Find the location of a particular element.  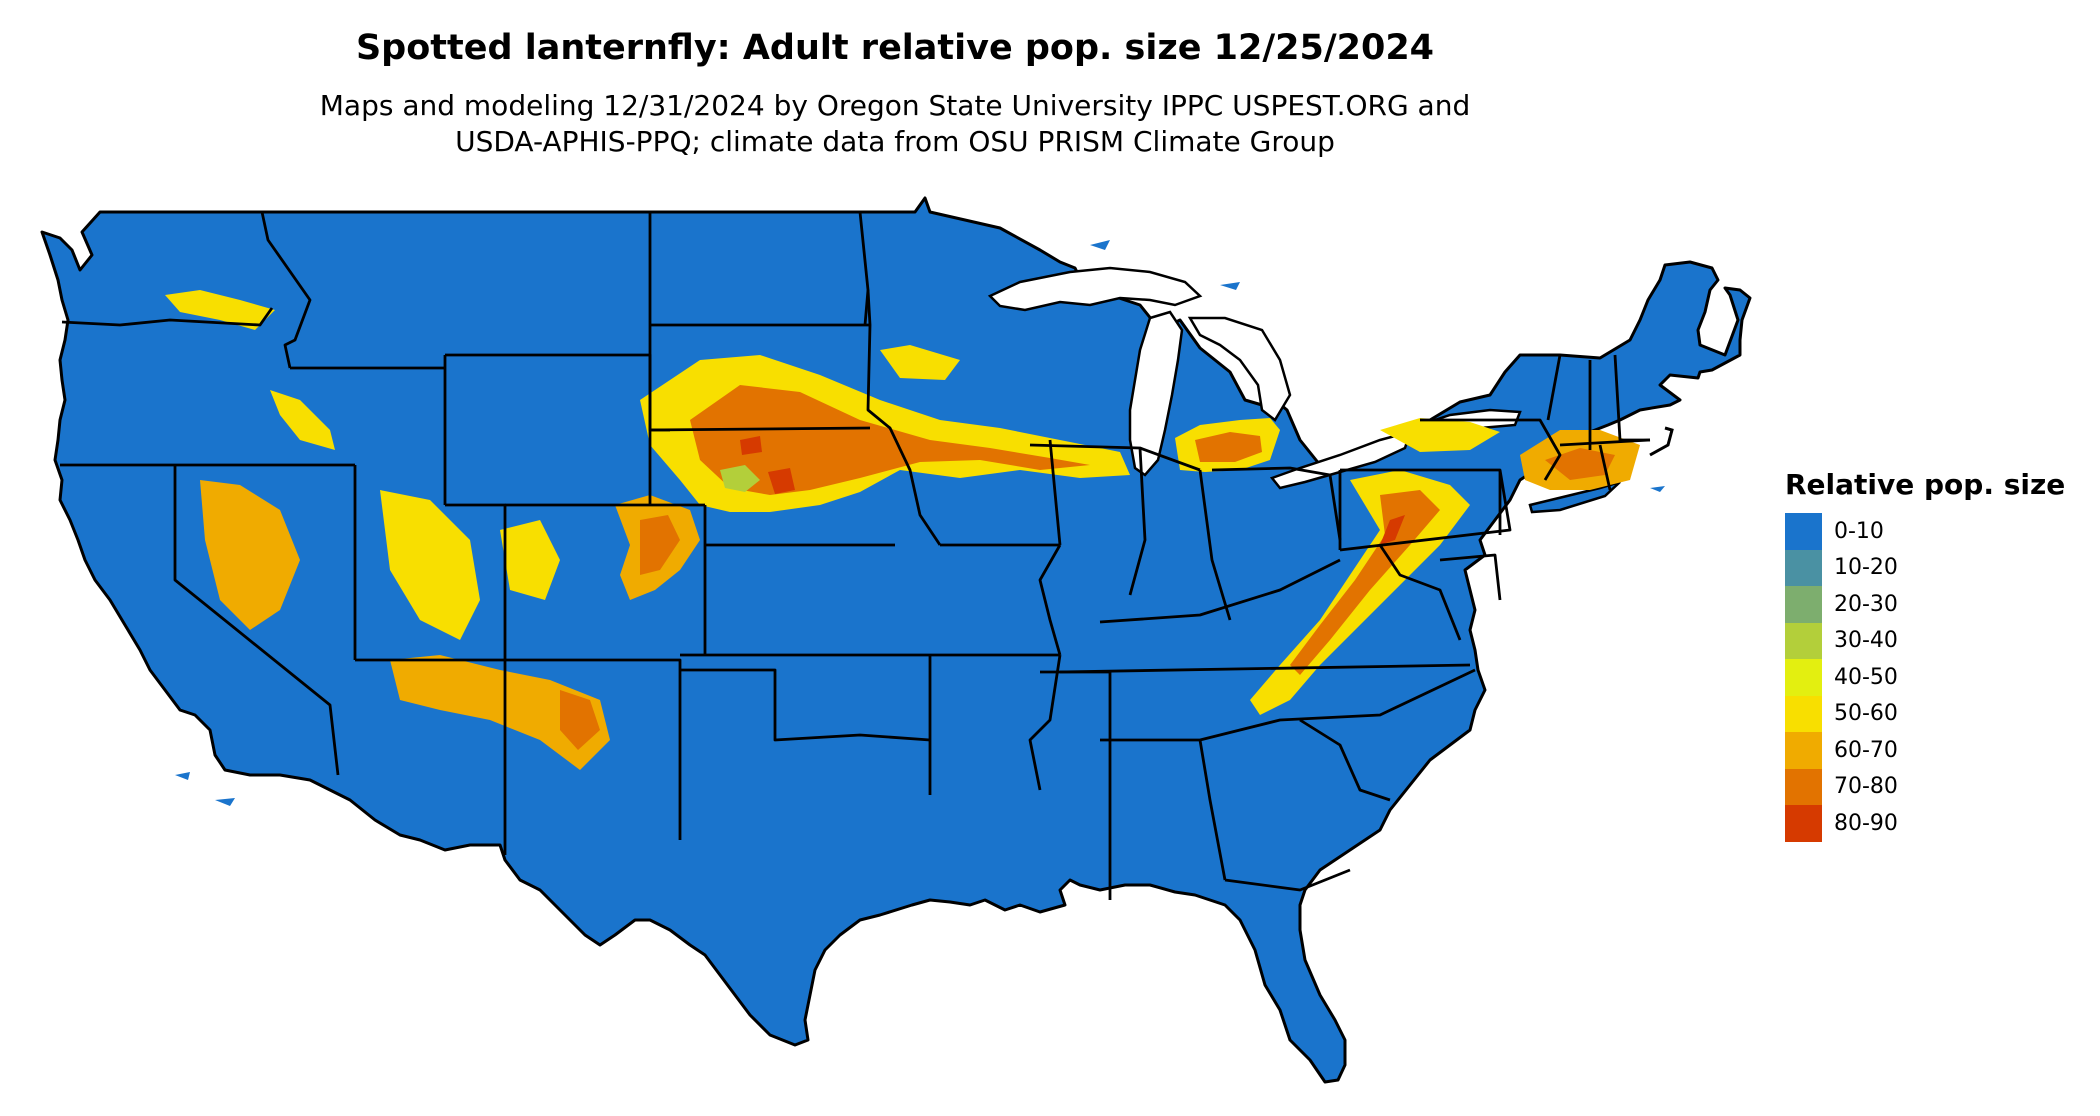

legend-label: 60-70 is located at coordinates (1866, 750).